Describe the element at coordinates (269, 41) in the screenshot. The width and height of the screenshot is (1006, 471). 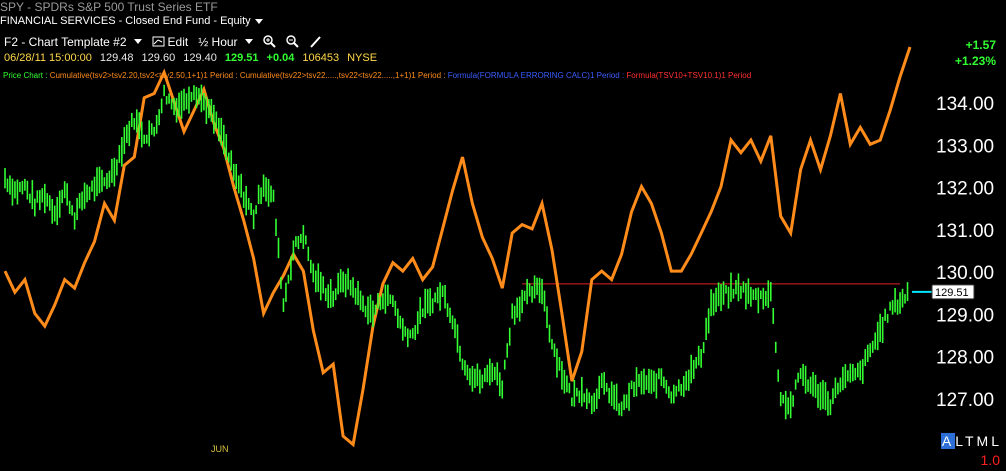
I see `zoom-in-icon` at that location.